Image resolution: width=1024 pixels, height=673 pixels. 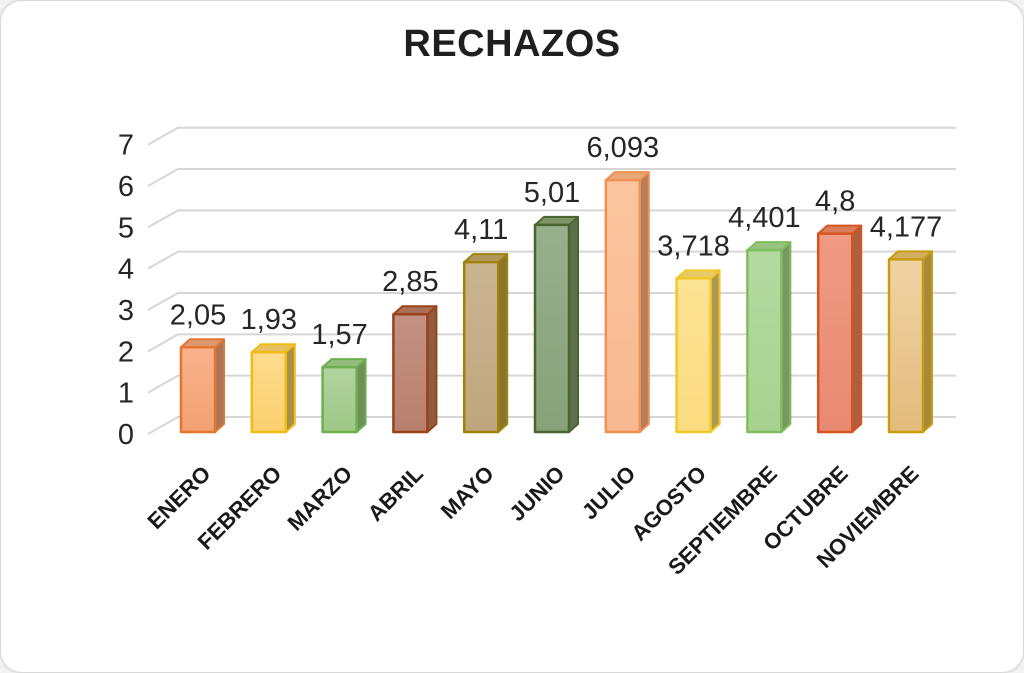 What do you see at coordinates (512, 44) in the screenshot?
I see `chart-title: RECHAZOS` at bounding box center [512, 44].